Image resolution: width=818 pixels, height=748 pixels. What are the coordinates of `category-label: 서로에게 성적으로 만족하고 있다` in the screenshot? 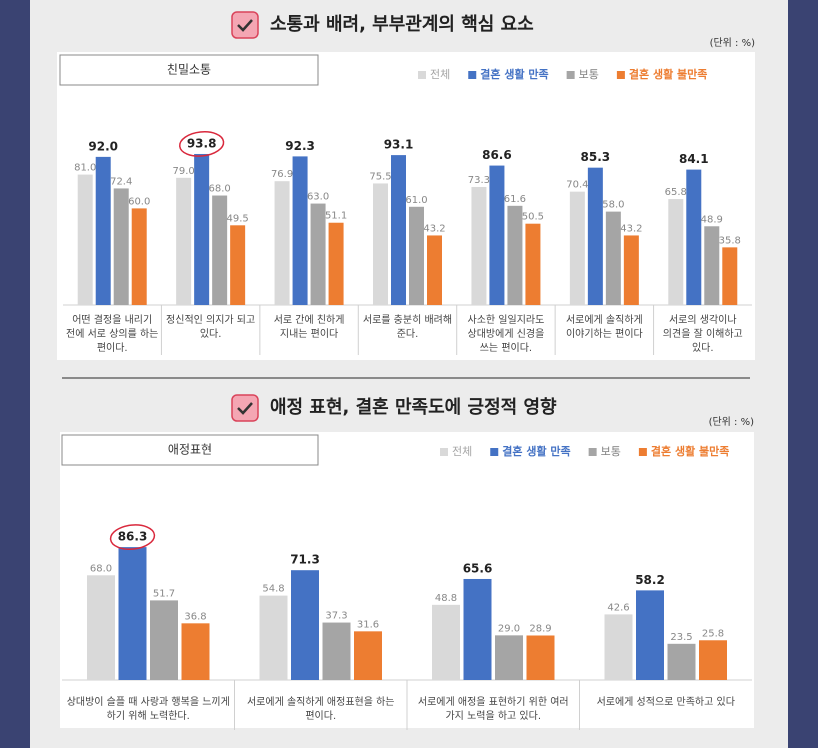 It's located at (666, 701).